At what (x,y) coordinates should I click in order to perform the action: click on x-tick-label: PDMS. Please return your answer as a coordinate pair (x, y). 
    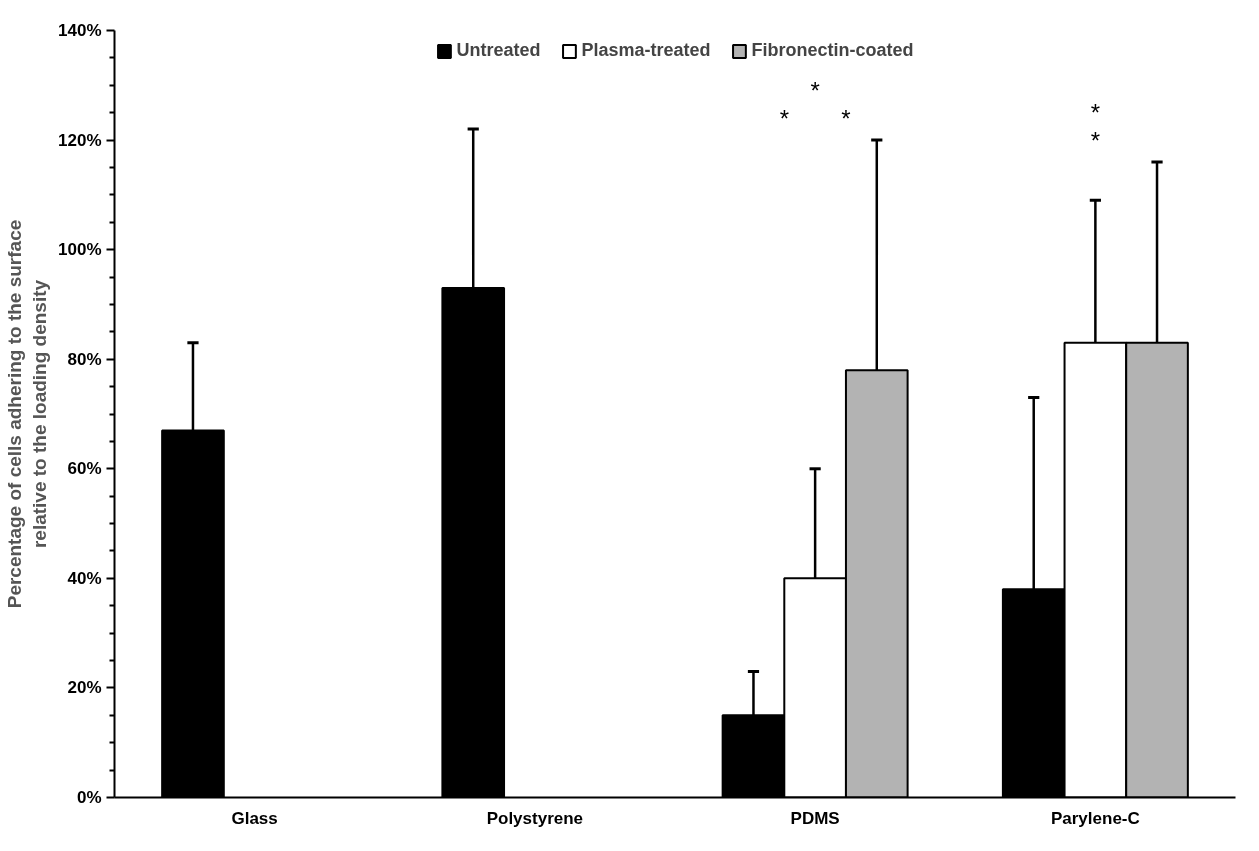
    Looking at the image, I should click on (815, 818).